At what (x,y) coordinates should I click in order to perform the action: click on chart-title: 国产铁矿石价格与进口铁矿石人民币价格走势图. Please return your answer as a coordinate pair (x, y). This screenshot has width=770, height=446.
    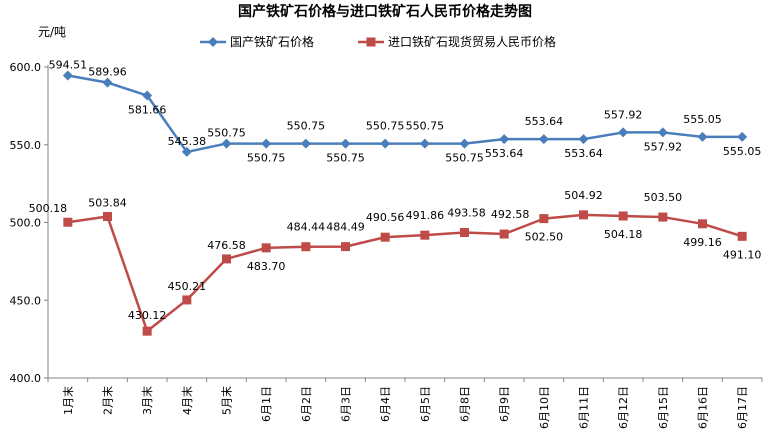
    Looking at the image, I should click on (385, 11).